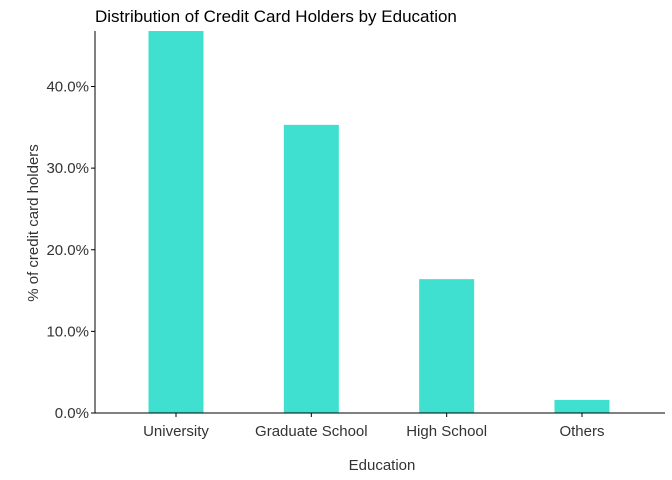 This screenshot has width=672, height=480. Describe the element at coordinates (33, 223) in the screenshot. I see `y-axis-title: % of credit card holders` at that location.